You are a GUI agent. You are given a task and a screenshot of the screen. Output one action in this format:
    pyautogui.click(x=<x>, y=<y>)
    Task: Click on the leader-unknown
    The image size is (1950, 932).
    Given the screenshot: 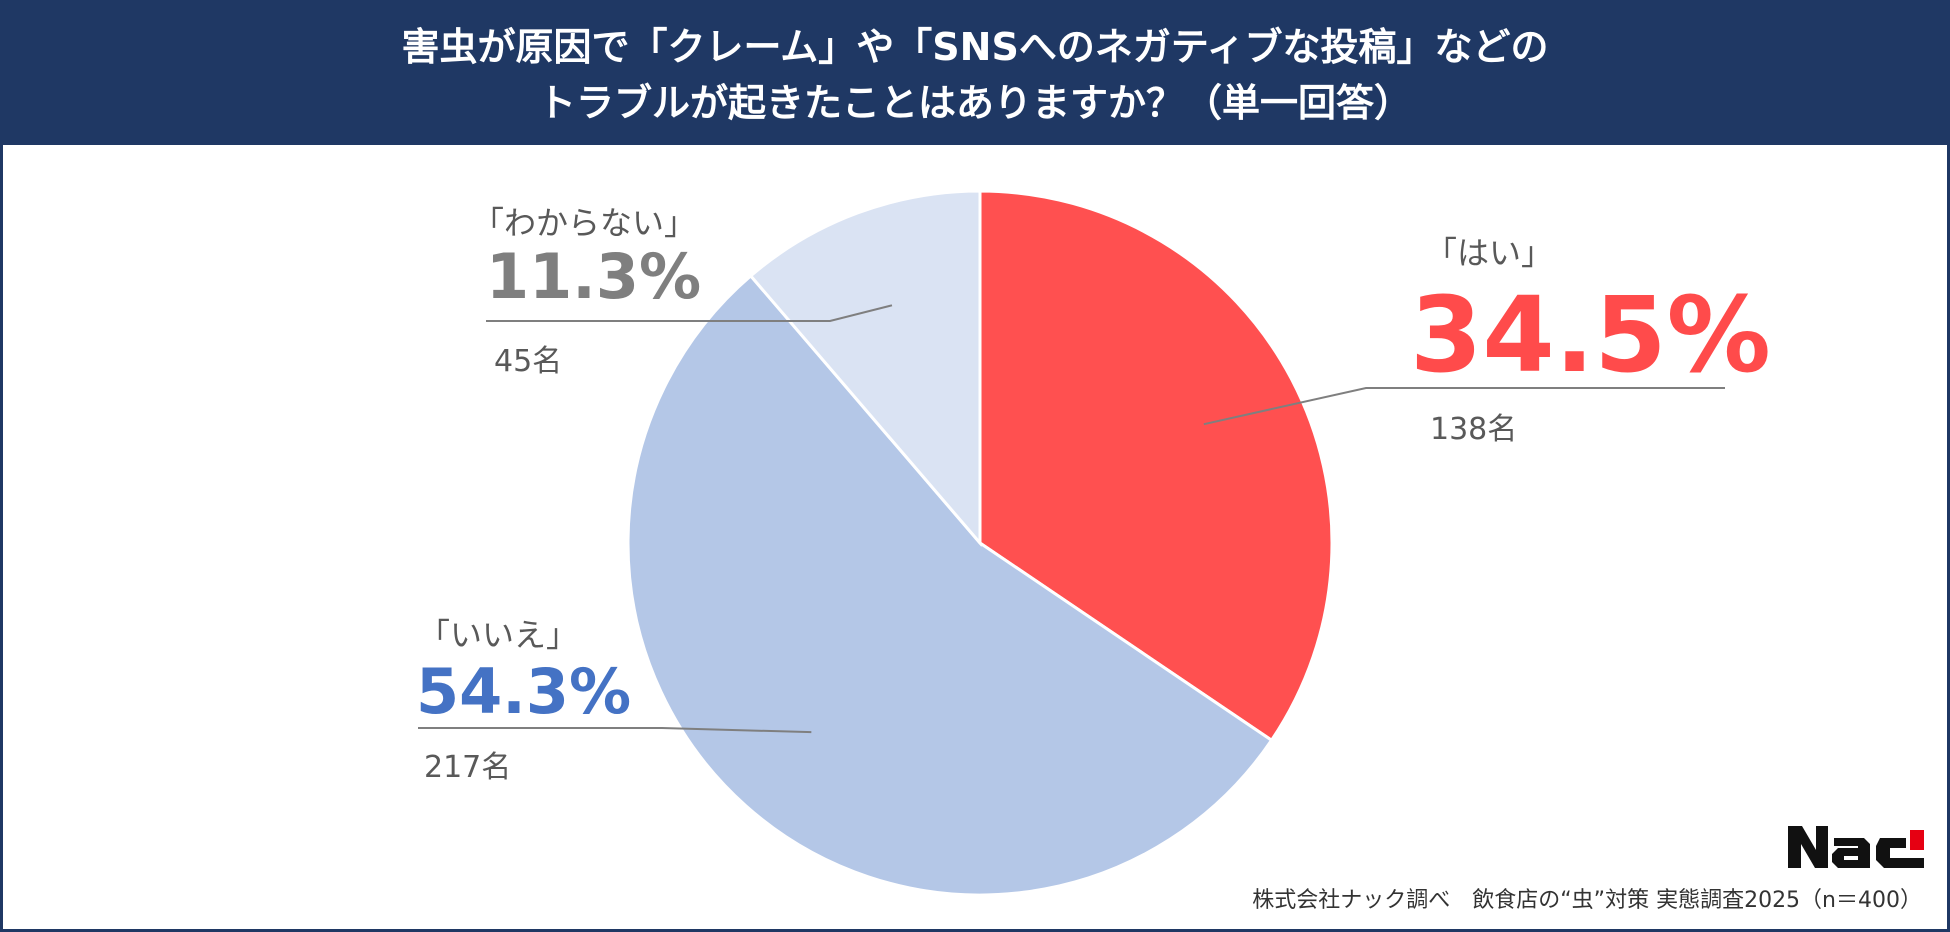 What is the action you would take?
    pyautogui.click(x=689, y=313)
    